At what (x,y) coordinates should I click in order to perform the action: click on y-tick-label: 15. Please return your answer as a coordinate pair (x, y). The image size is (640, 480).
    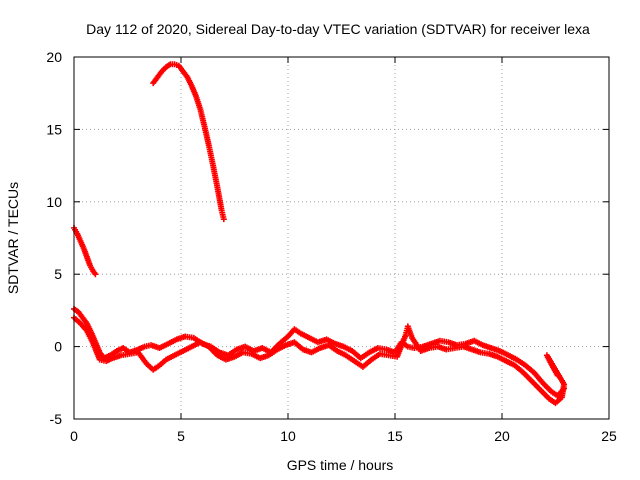
    Looking at the image, I should click on (54, 129).